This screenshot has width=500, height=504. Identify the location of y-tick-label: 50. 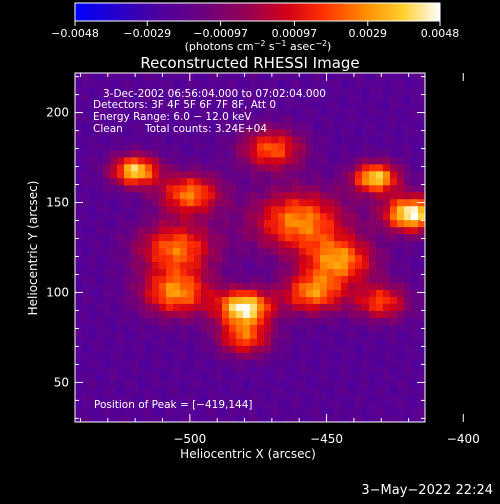
(61, 382).